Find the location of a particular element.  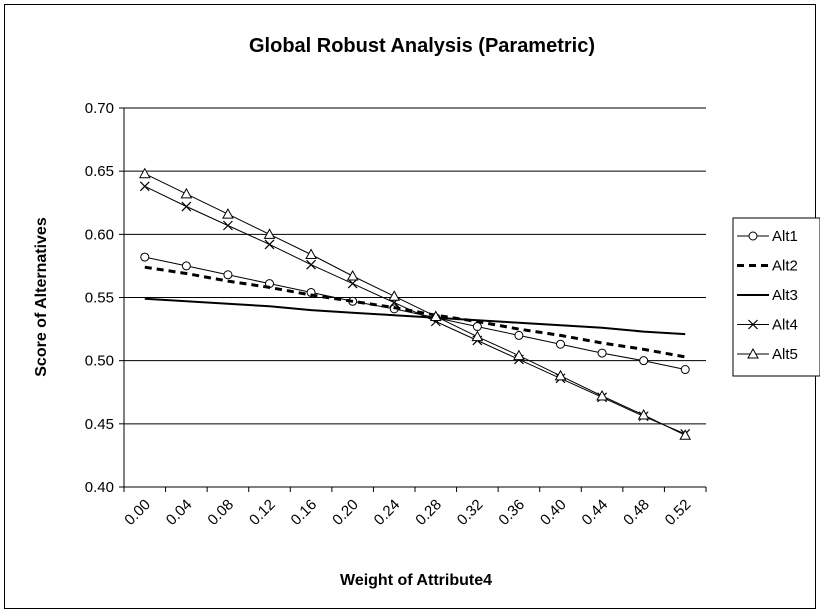

legend-label-alt3: Alt3 is located at coordinates (785, 295).